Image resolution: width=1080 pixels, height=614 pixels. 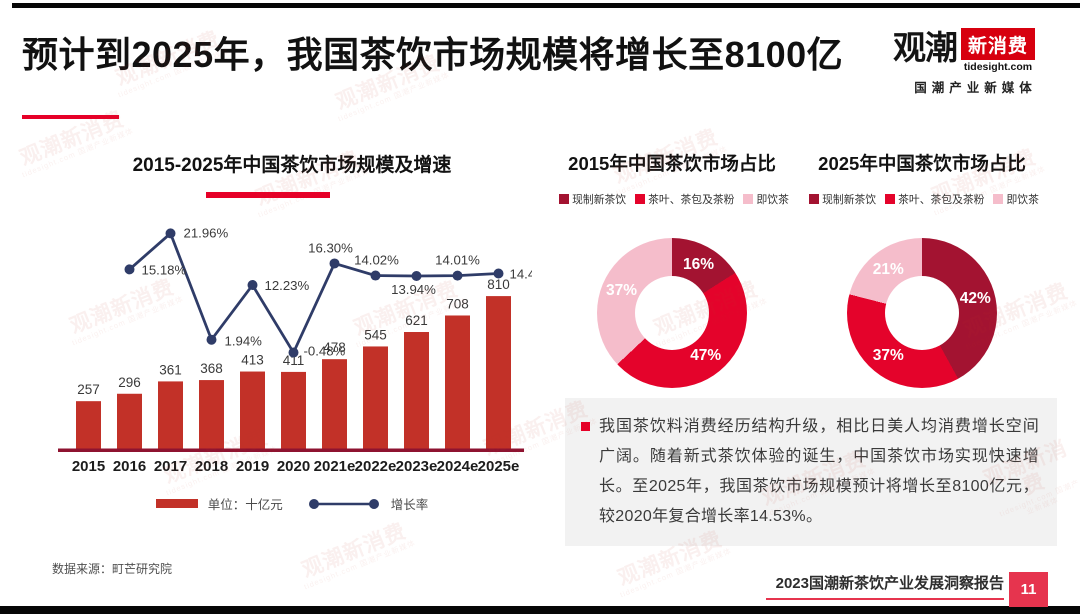 What do you see at coordinates (540, 610) in the screenshot?
I see `bottom-divider` at bounding box center [540, 610].